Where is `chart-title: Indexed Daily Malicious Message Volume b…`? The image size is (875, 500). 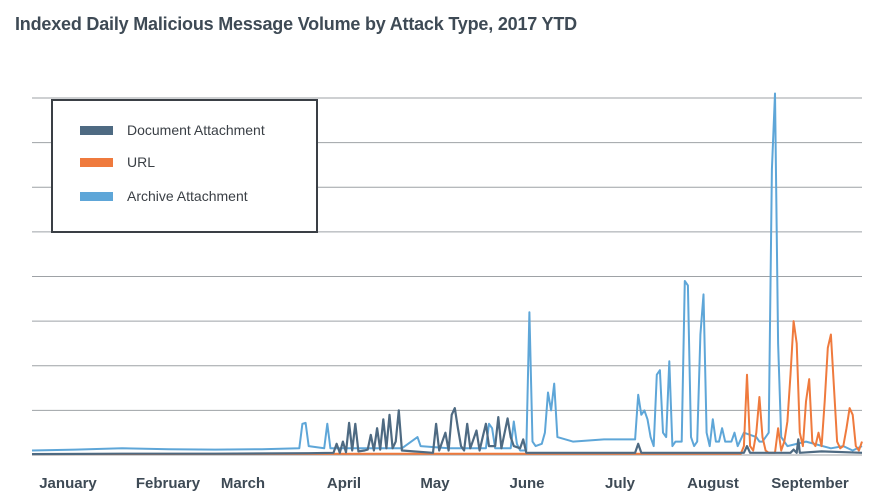 chart-title: Indexed Daily Malicious Message Volume b… is located at coordinates (296, 24).